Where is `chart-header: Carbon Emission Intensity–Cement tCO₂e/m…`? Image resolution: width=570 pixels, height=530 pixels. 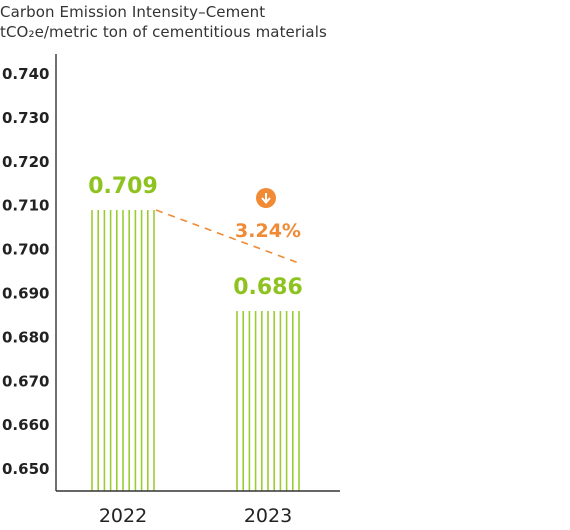 chart-header: Carbon Emission Intensity–Cement tCO₂e/m… is located at coordinates (190, 22).